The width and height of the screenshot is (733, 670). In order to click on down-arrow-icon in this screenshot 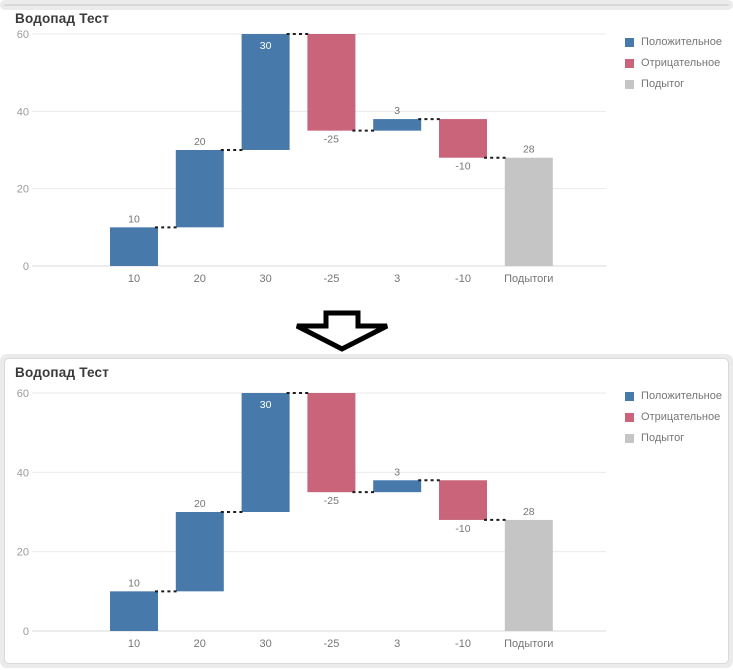, I will do `click(342, 331)`.